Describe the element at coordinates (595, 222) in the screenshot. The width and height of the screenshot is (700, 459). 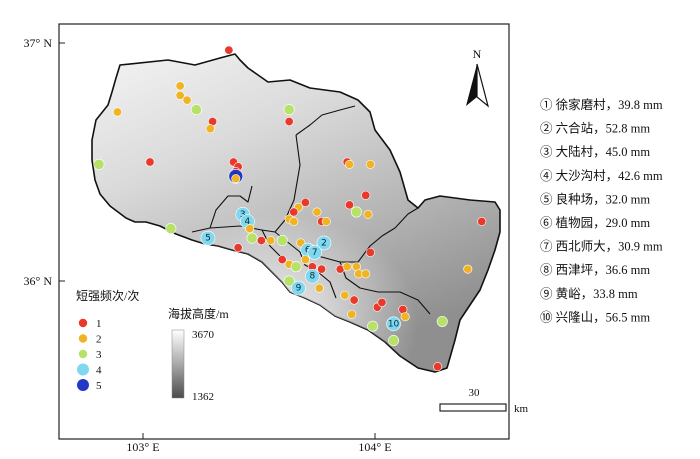
I see `station-entry: ⑥ 植物园，29.0 mm` at that location.